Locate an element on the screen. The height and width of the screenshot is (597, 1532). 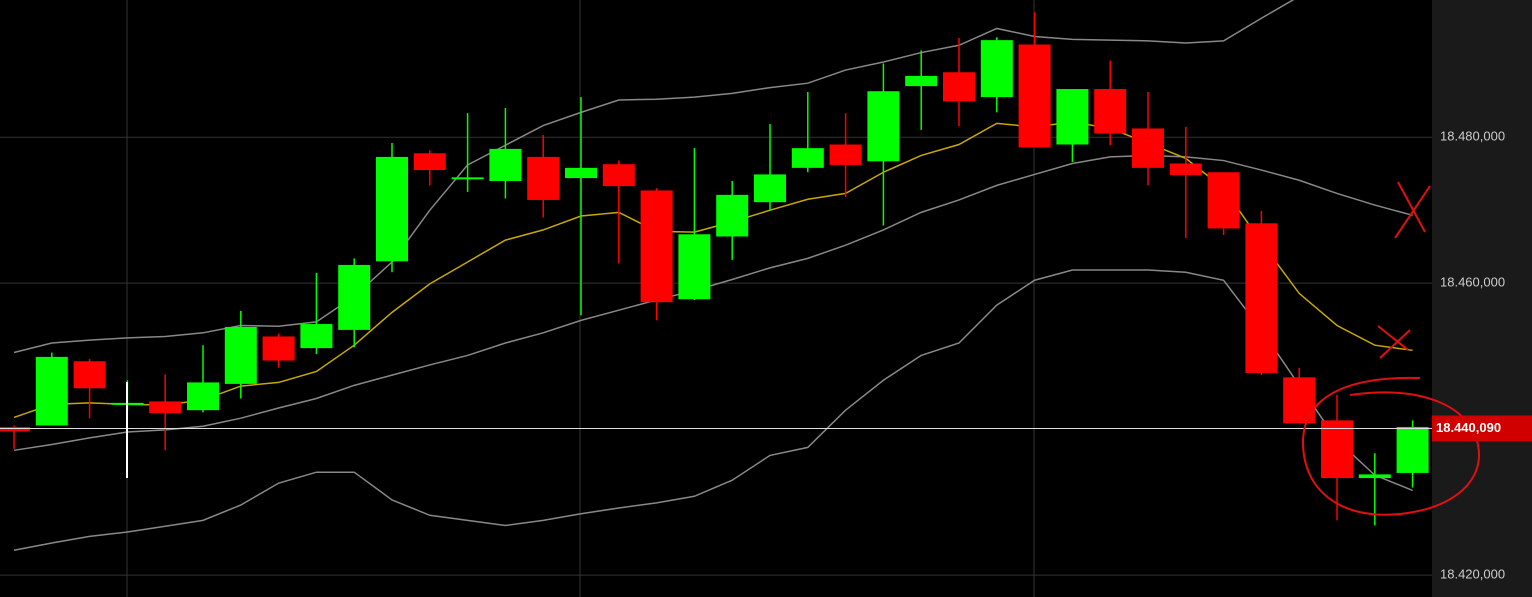
current-price-box is located at coordinates (1482, 428).